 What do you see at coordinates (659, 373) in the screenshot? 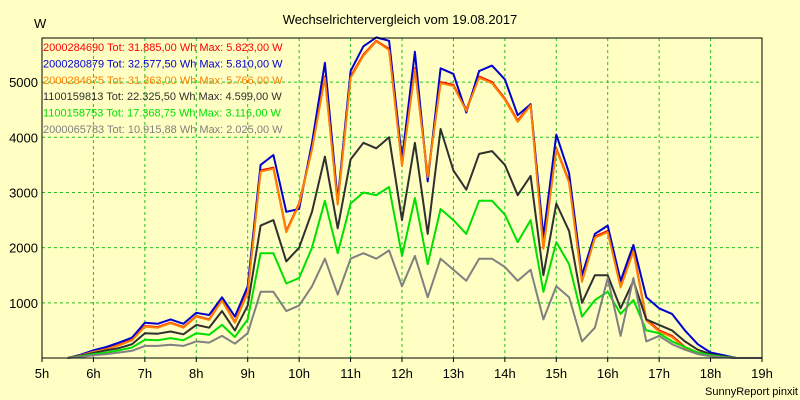
I see `x-tick-label: 17h` at bounding box center [659, 373].